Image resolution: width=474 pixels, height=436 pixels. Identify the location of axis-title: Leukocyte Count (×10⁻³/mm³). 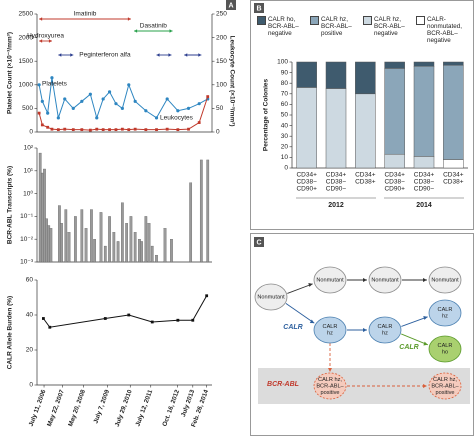
(231, 80).